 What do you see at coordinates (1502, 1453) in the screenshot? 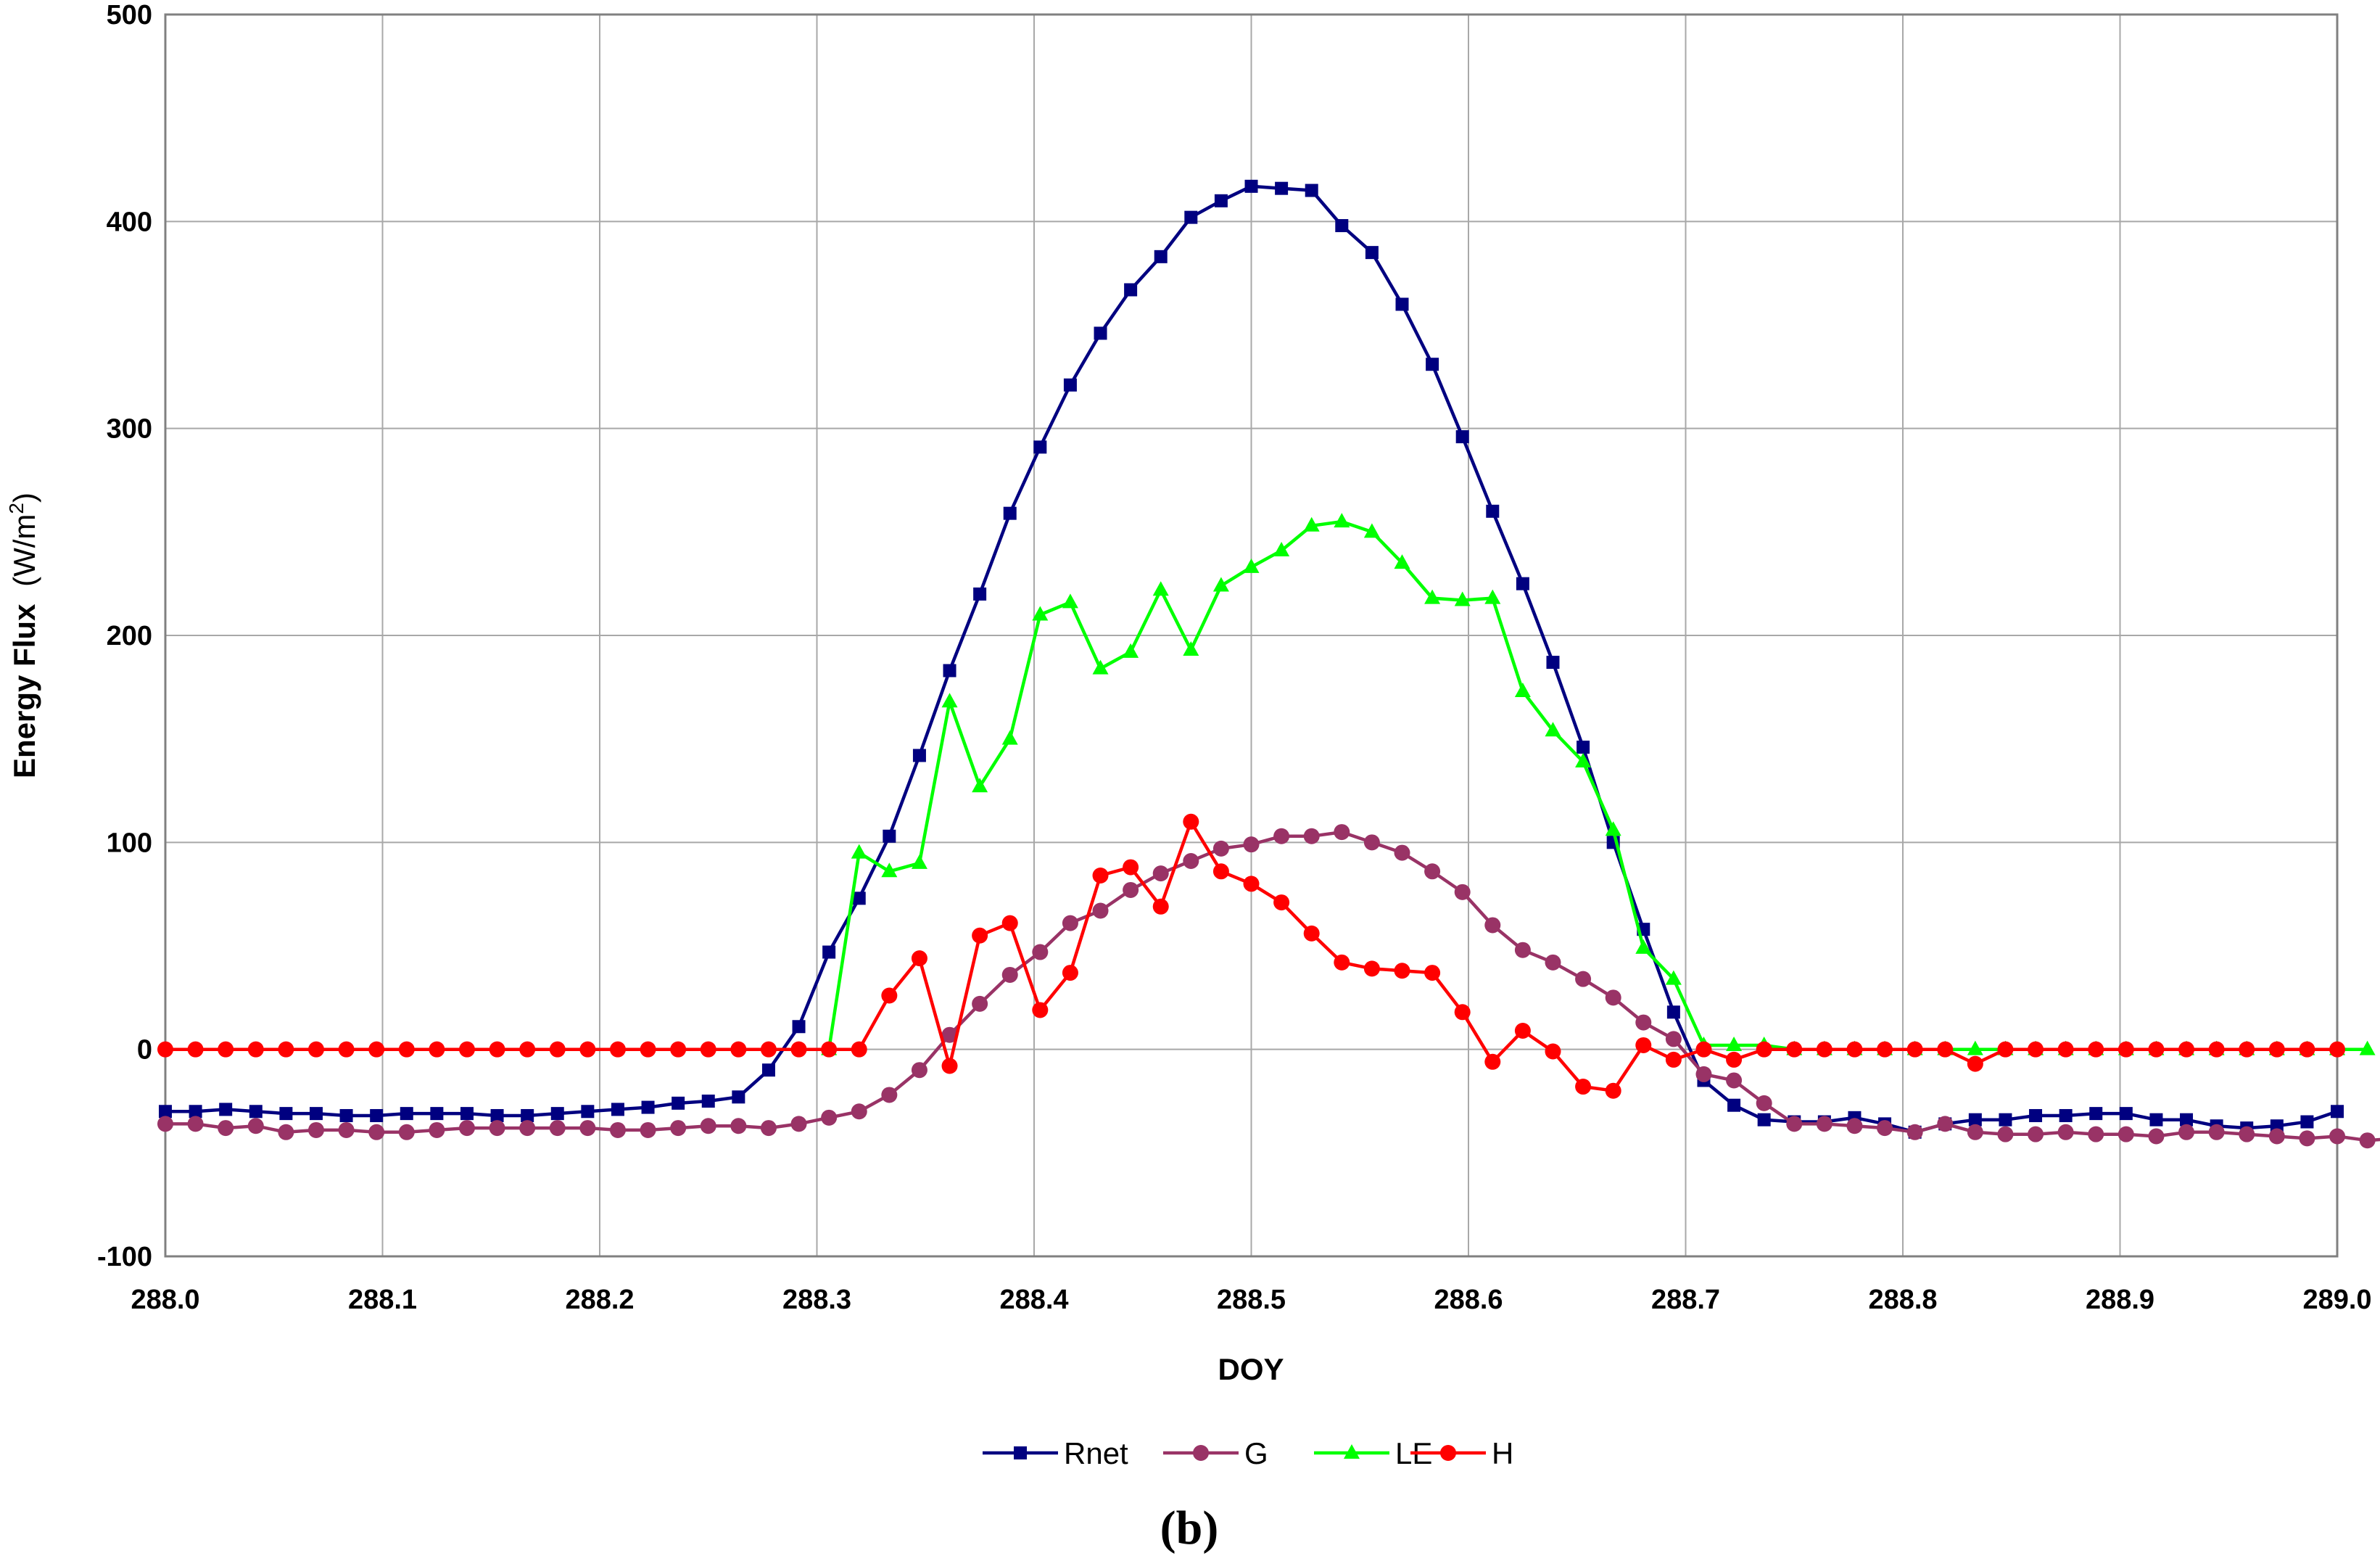
I see `legend-label: H` at bounding box center [1502, 1453].